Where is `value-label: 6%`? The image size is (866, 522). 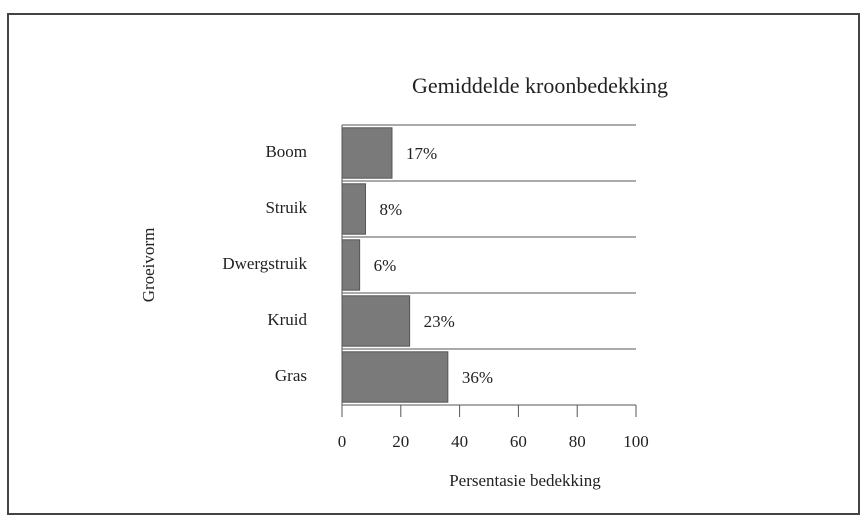 value-label: 6% is located at coordinates (385, 265).